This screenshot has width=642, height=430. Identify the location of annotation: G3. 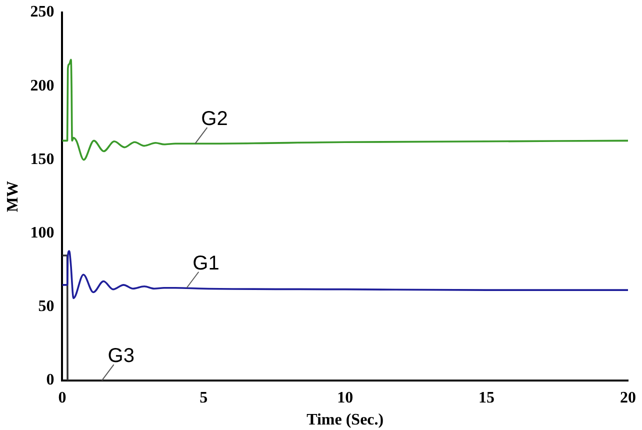
(121, 356).